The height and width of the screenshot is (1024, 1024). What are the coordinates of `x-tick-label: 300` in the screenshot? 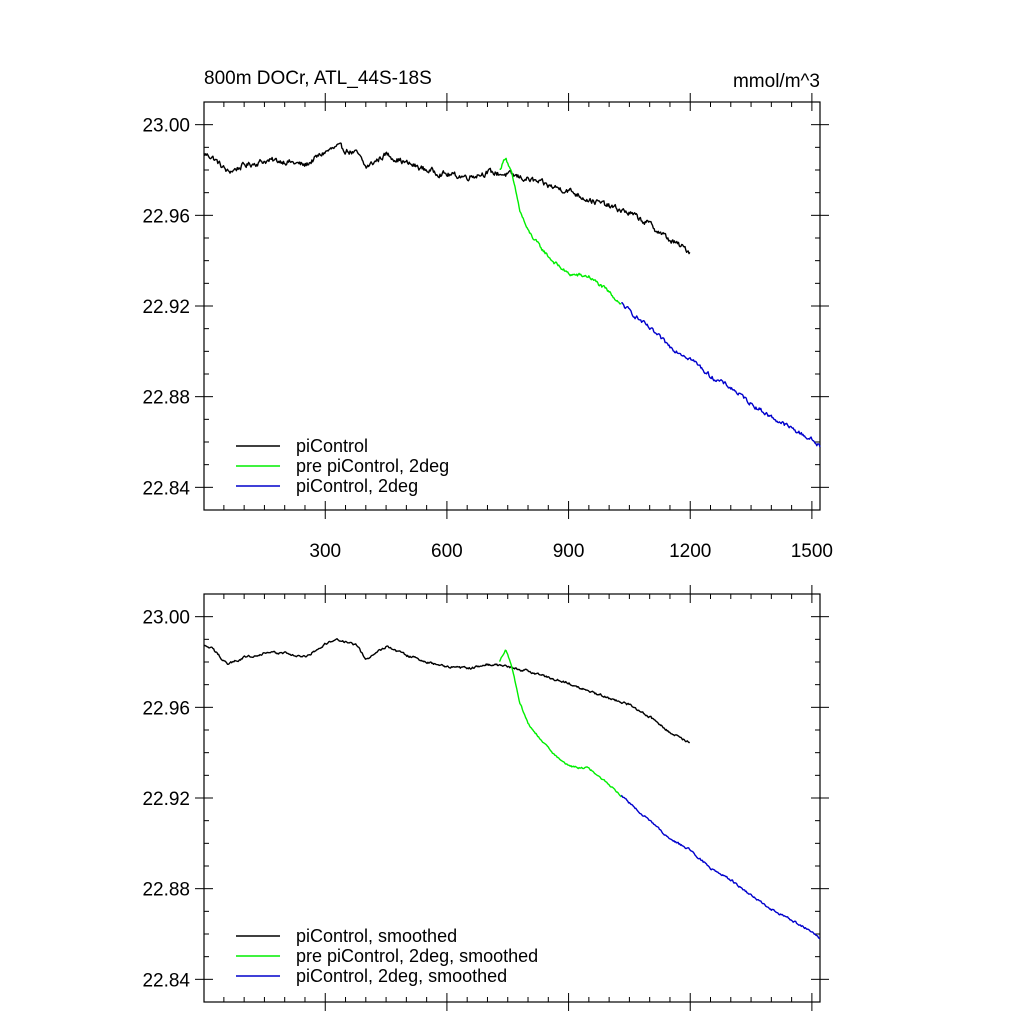 It's located at (325, 551).